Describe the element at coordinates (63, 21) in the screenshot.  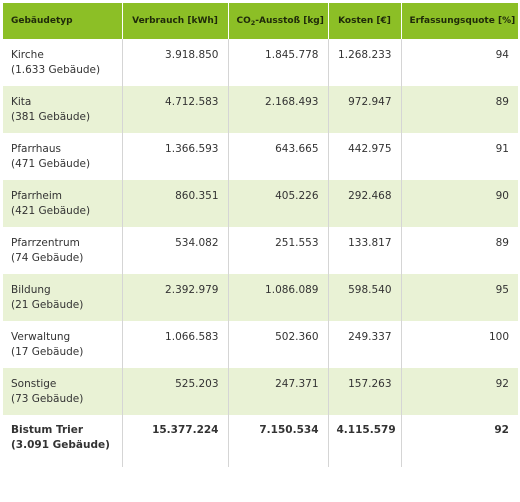
I see `header-building-type: Gebäudetyp` at that location.